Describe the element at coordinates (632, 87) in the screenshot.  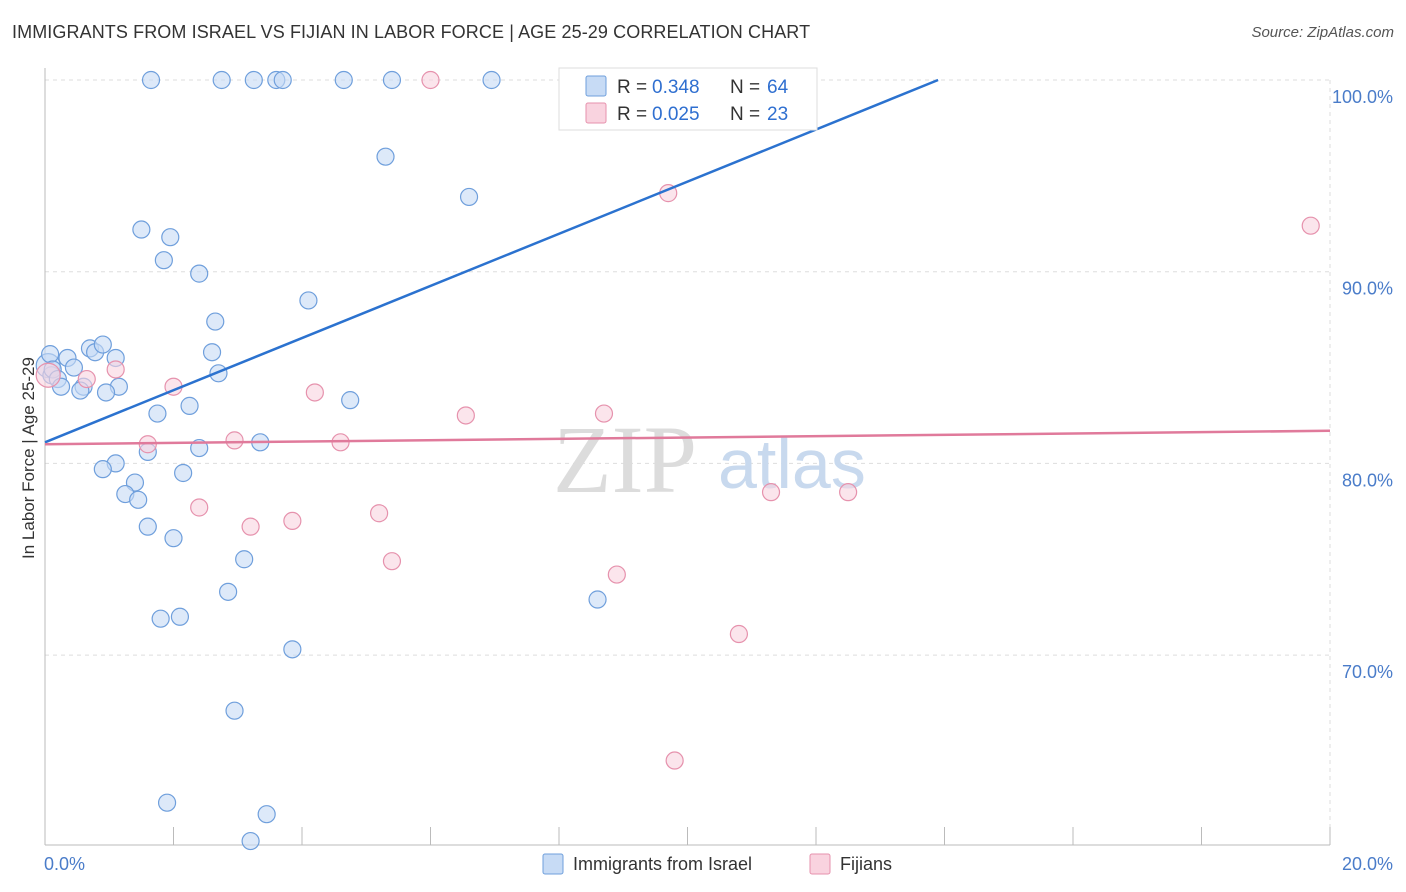
I see `legend-r-label-israel: R =` at that location.